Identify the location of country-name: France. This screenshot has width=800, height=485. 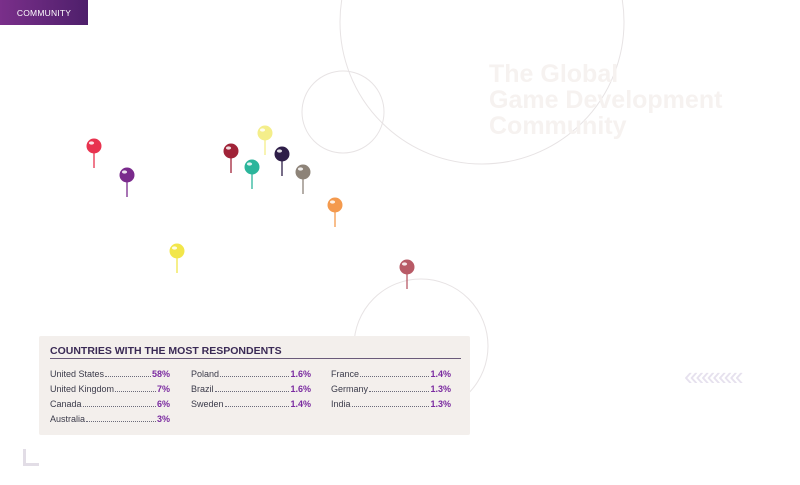
(345, 374).